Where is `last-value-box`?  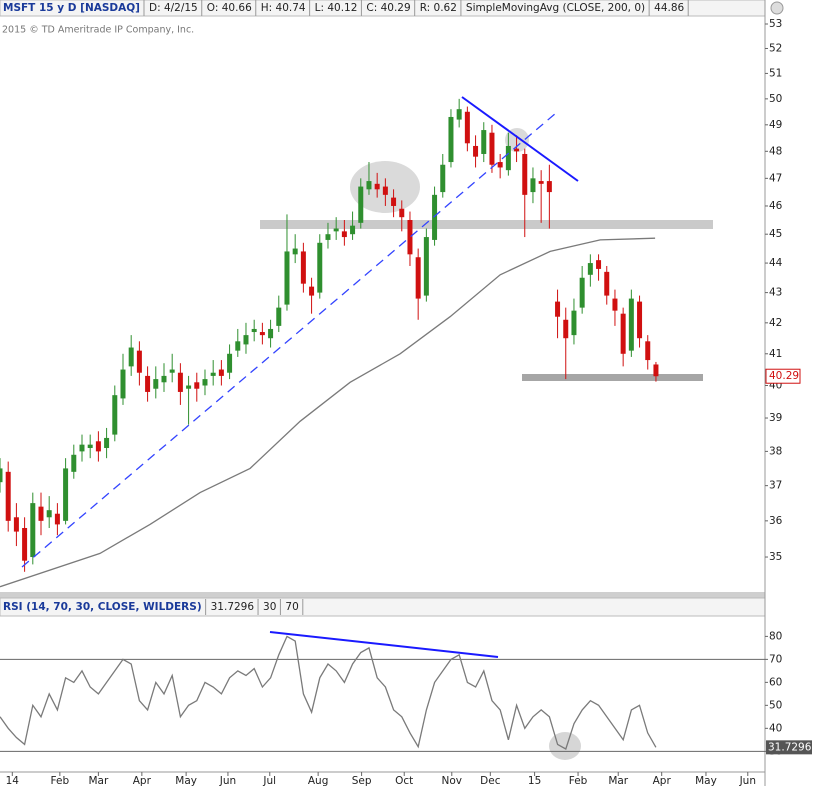
last-value-box is located at coordinates (789, 747).